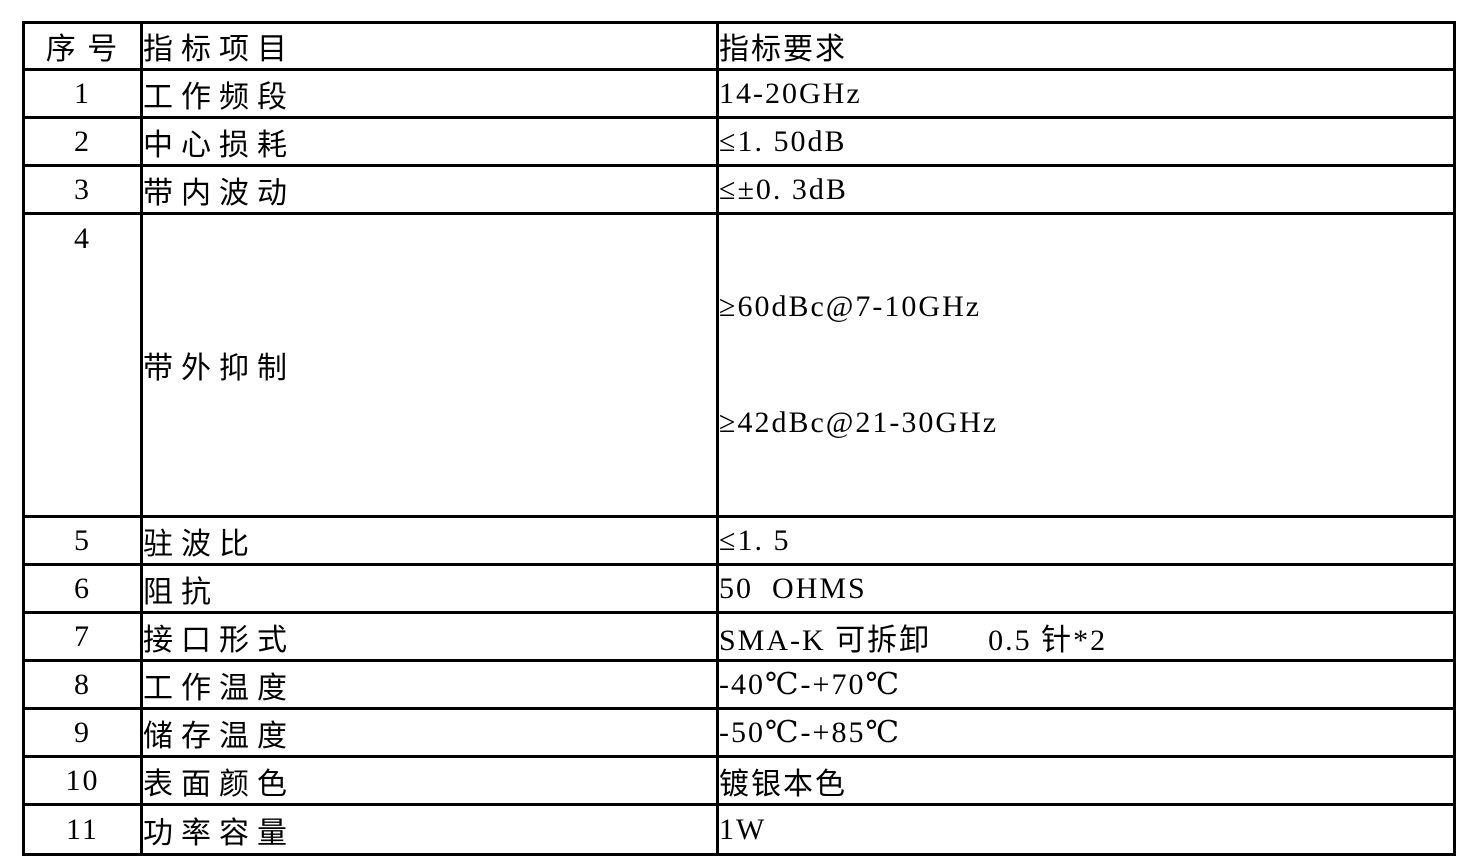  Describe the element at coordinates (783, 141) in the screenshot. I see `req-line: ≤1. 50dB` at that location.